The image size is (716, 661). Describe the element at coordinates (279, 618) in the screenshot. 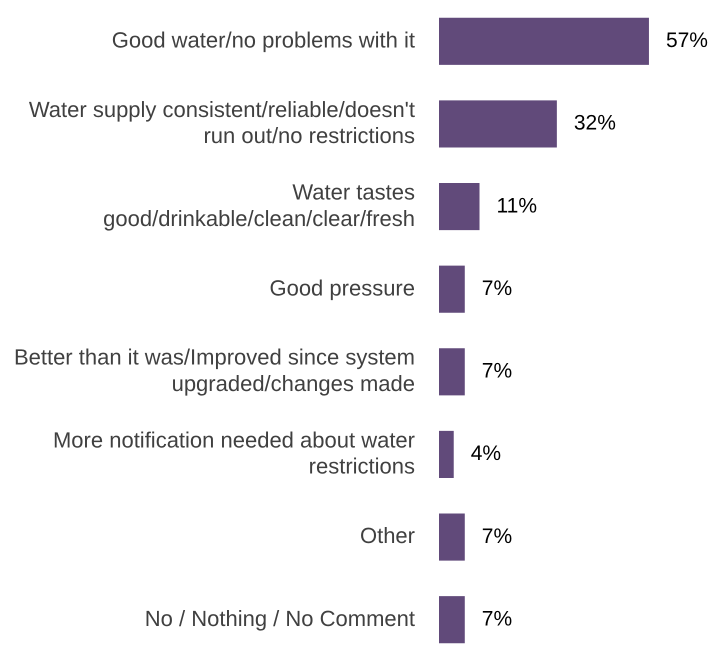

I see `y-tick-label: No / Nothing / No Comment` at that location.